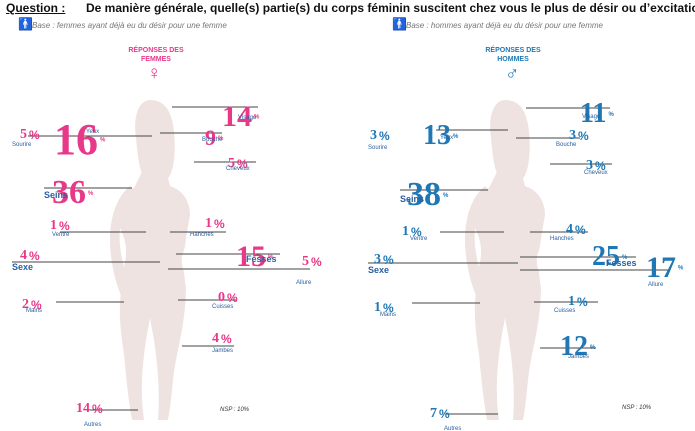 This screenshot has height=431, width=695. Describe the element at coordinates (562, 239) in the screenshot. I see `label-hanches-men: Hanches` at that location.